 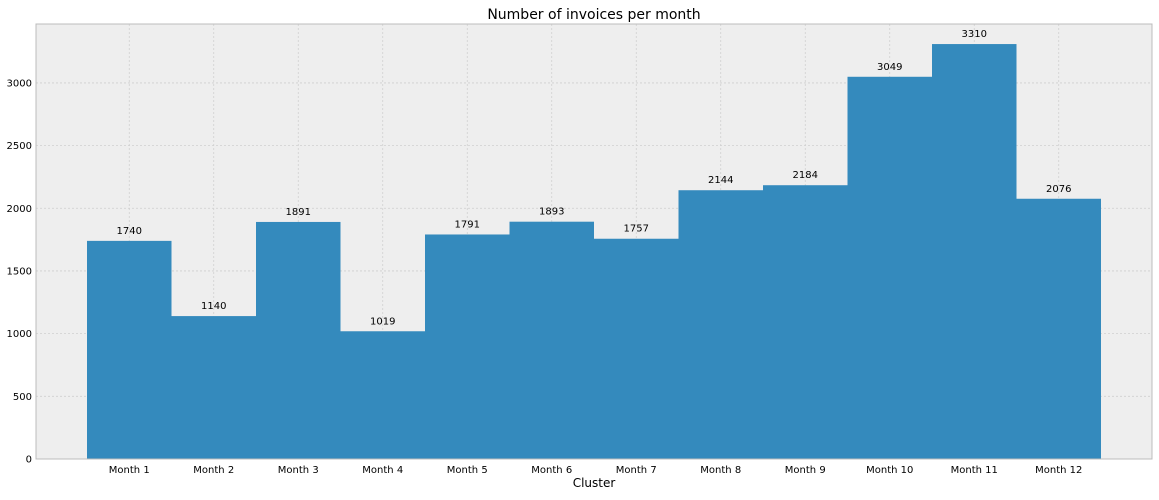 What do you see at coordinates (1058, 470) in the screenshot?
I see `x-tick-label: Month 12` at bounding box center [1058, 470].